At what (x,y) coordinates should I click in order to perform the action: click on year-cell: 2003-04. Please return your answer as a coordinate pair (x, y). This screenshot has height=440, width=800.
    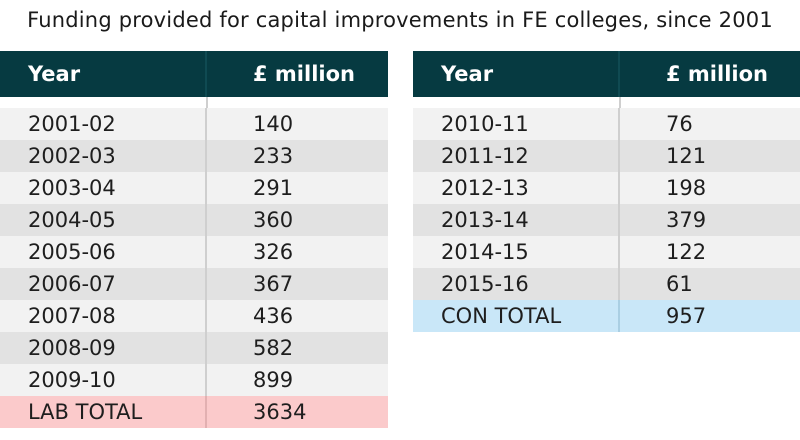
    Looking at the image, I should click on (103, 188).